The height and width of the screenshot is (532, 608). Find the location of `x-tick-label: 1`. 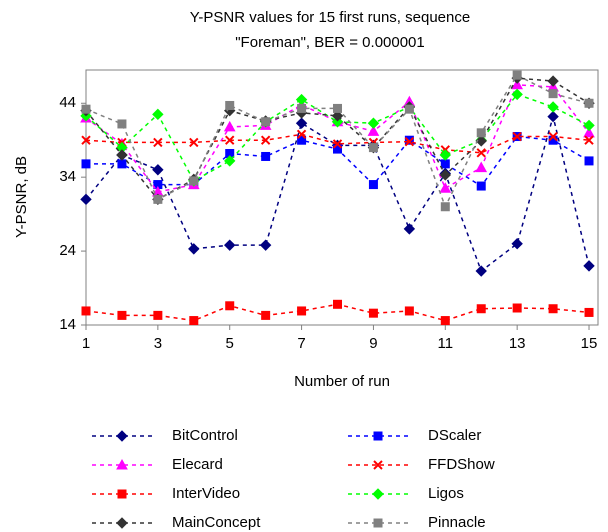

x-tick-label: 1 is located at coordinates (86, 343).